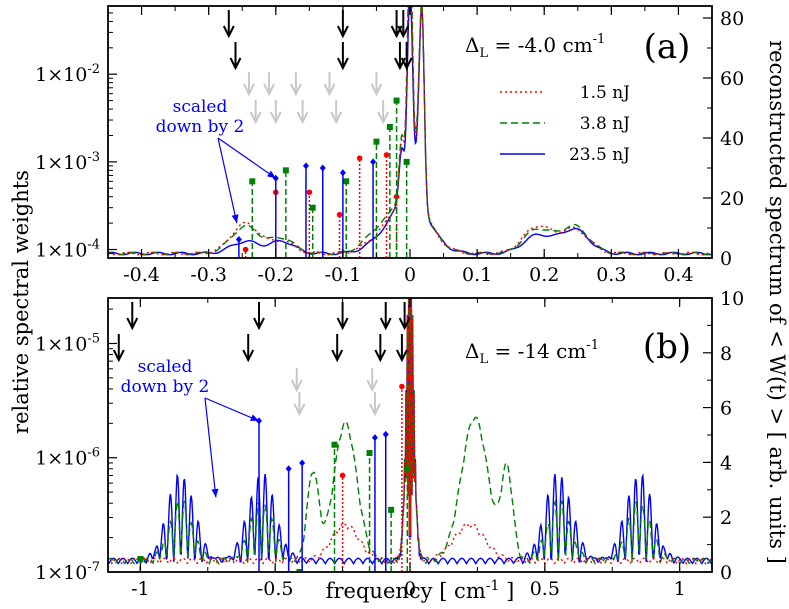 The width and height of the screenshot is (789, 609). What do you see at coordinates (540, 45) in the screenshot?
I see `delta-value-a: = -4.0 cm` at bounding box center [540, 45].